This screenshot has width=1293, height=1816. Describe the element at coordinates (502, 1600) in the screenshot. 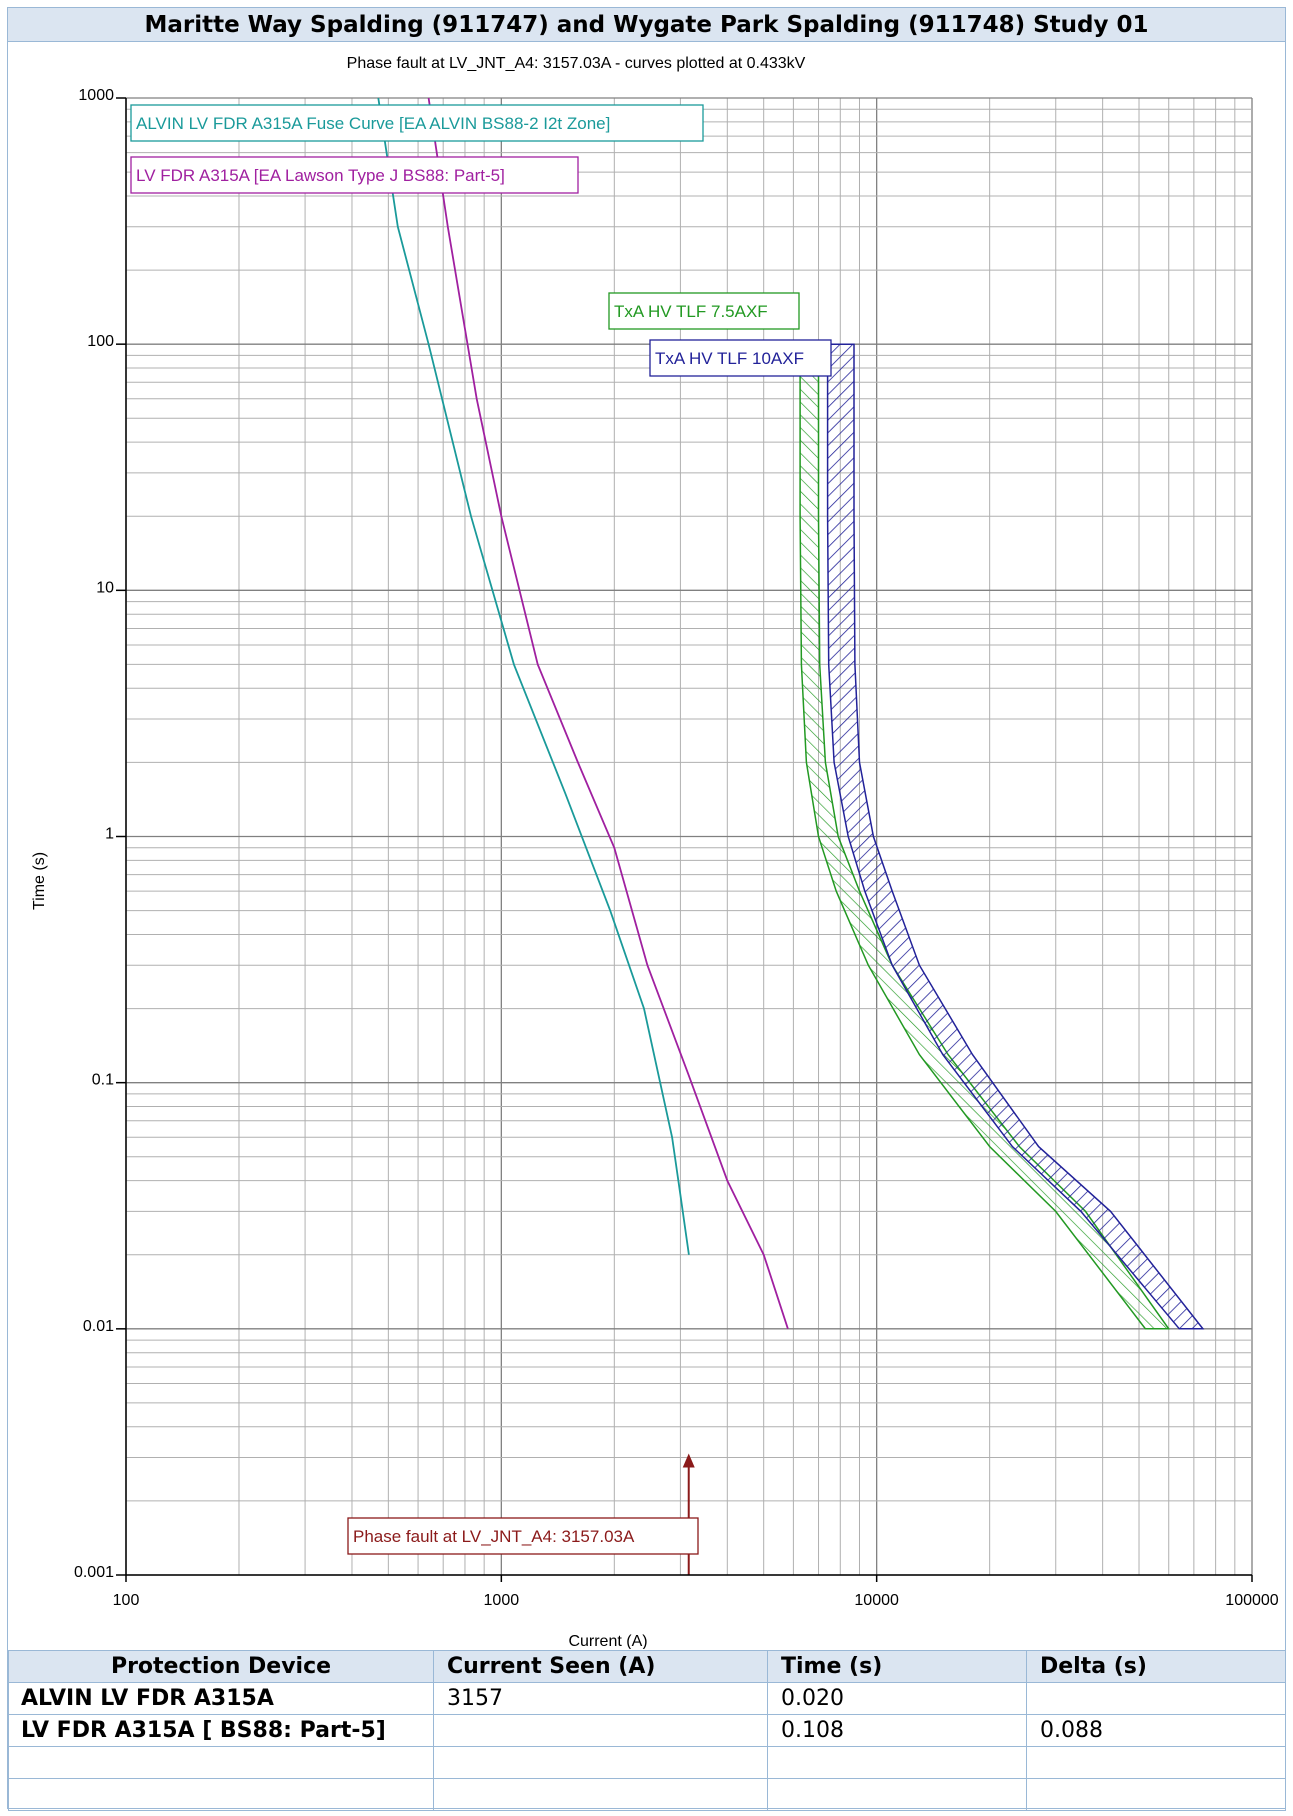

I see `x-tick-label: 1000` at that location.